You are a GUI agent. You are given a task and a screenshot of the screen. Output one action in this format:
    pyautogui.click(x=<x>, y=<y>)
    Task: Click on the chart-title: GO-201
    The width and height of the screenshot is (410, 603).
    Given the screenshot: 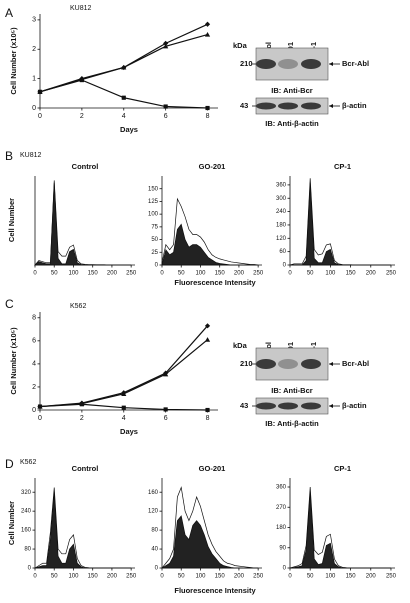 What is the action you would take?
    pyautogui.click(x=212, y=468)
    